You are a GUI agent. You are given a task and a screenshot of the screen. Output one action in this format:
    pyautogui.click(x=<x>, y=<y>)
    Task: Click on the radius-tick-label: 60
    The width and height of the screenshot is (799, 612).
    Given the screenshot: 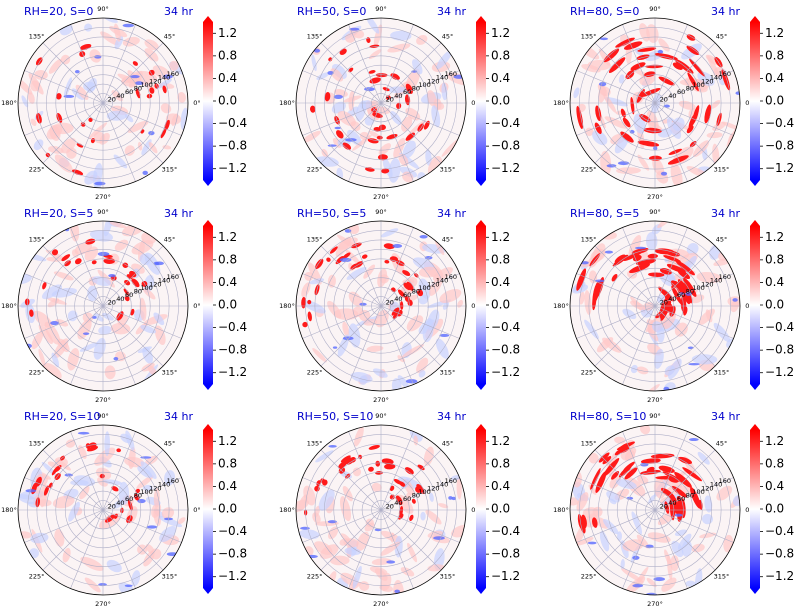 What is the action you would take?
    pyautogui.click(x=129, y=499)
    